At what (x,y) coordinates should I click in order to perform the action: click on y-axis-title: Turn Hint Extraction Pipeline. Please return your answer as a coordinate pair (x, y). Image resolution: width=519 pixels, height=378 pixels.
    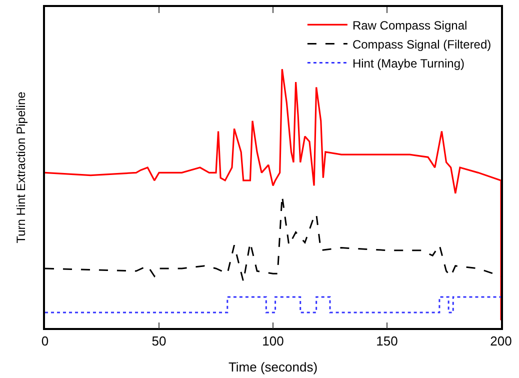
    Looking at the image, I should click on (21, 167).